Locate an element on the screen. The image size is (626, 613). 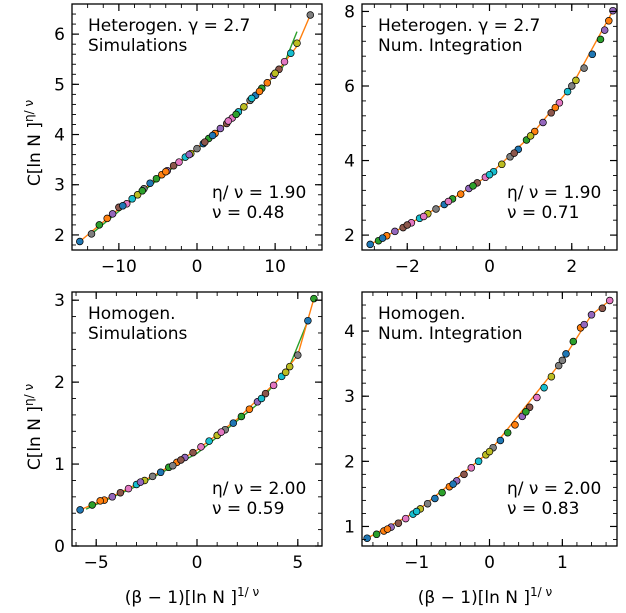
y-axis-label-top-sup: η/ ν is located at coordinates (29, 111).